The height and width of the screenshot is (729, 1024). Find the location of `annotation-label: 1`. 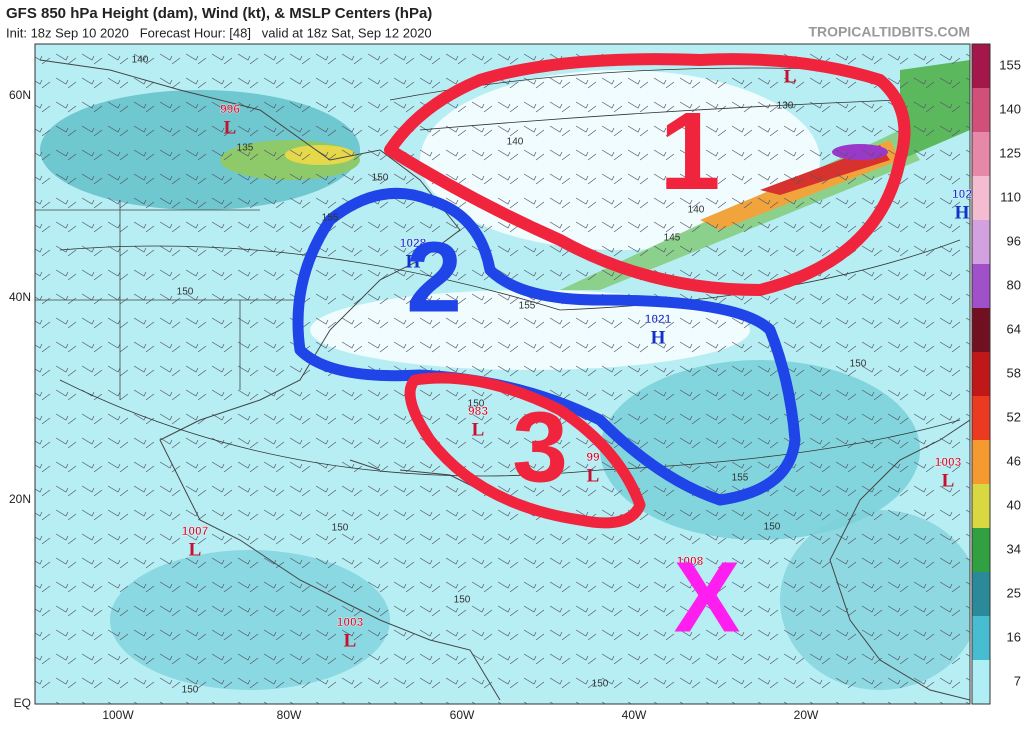

annotation-label: 1 is located at coordinates (689, 151).